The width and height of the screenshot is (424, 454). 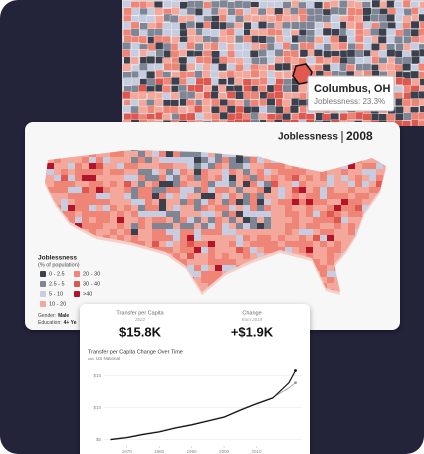 What do you see at coordinates (57, 274) in the screenshot?
I see `legend-label: 0 - 2.5` at bounding box center [57, 274].